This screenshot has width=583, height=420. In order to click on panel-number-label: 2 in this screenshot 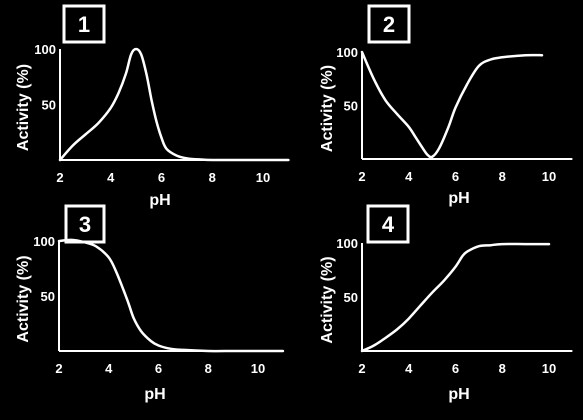, I will do `click(389, 24)`.